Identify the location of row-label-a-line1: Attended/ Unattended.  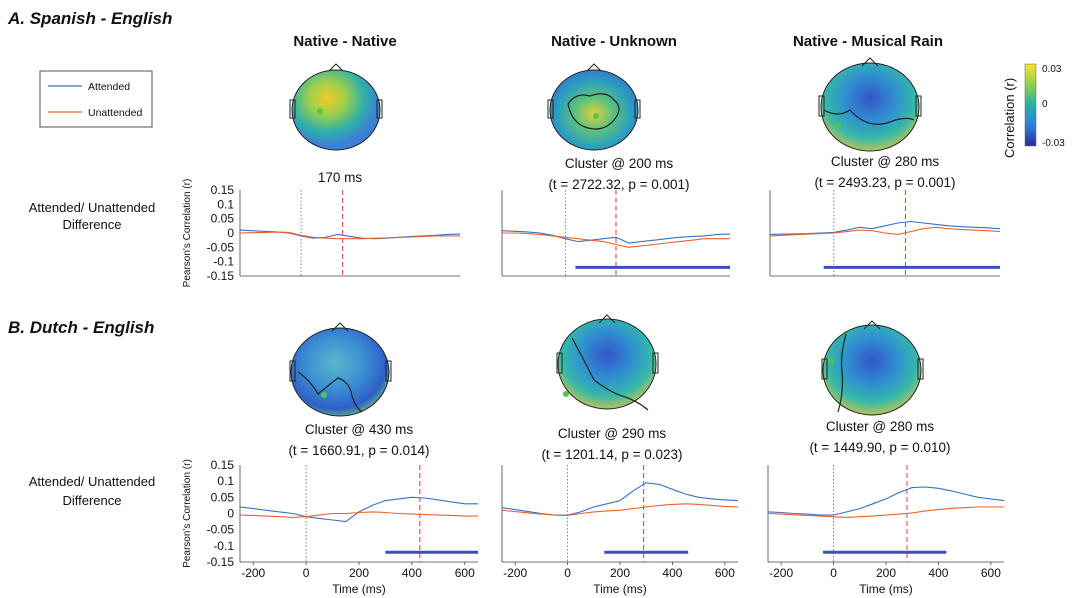
(92, 207).